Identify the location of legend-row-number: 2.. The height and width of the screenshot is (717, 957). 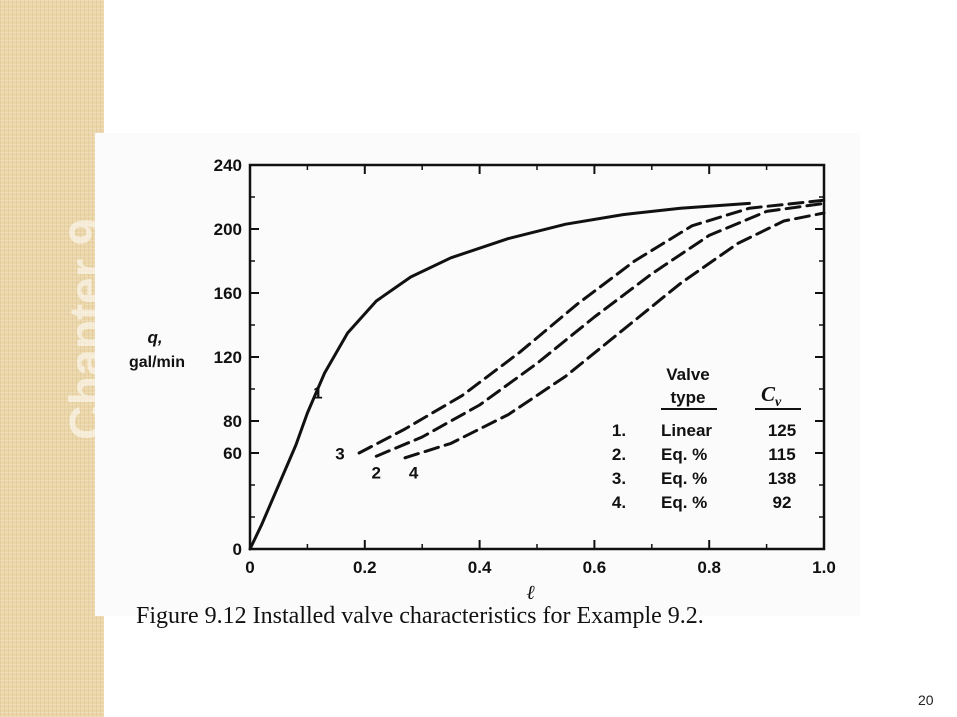
(619, 454).